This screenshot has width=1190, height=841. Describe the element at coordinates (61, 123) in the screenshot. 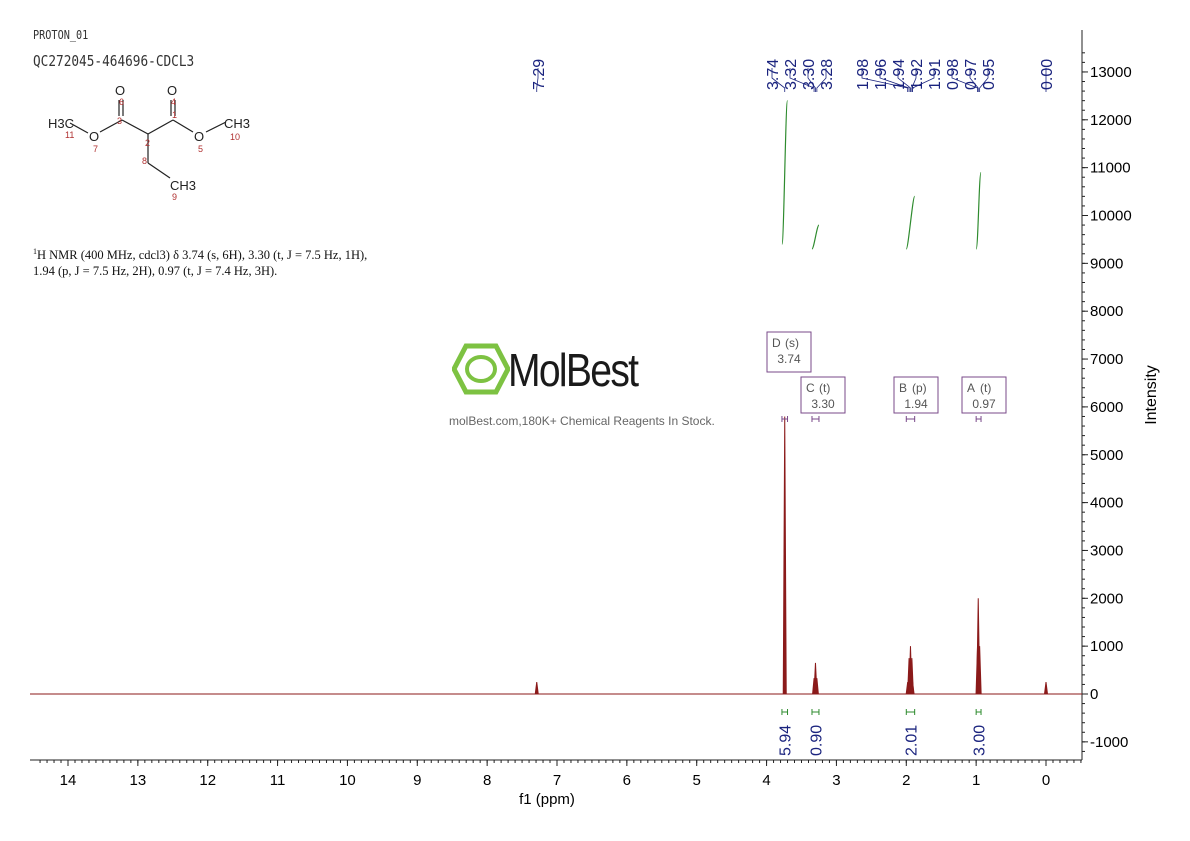

I see `atom-label: H3C` at that location.